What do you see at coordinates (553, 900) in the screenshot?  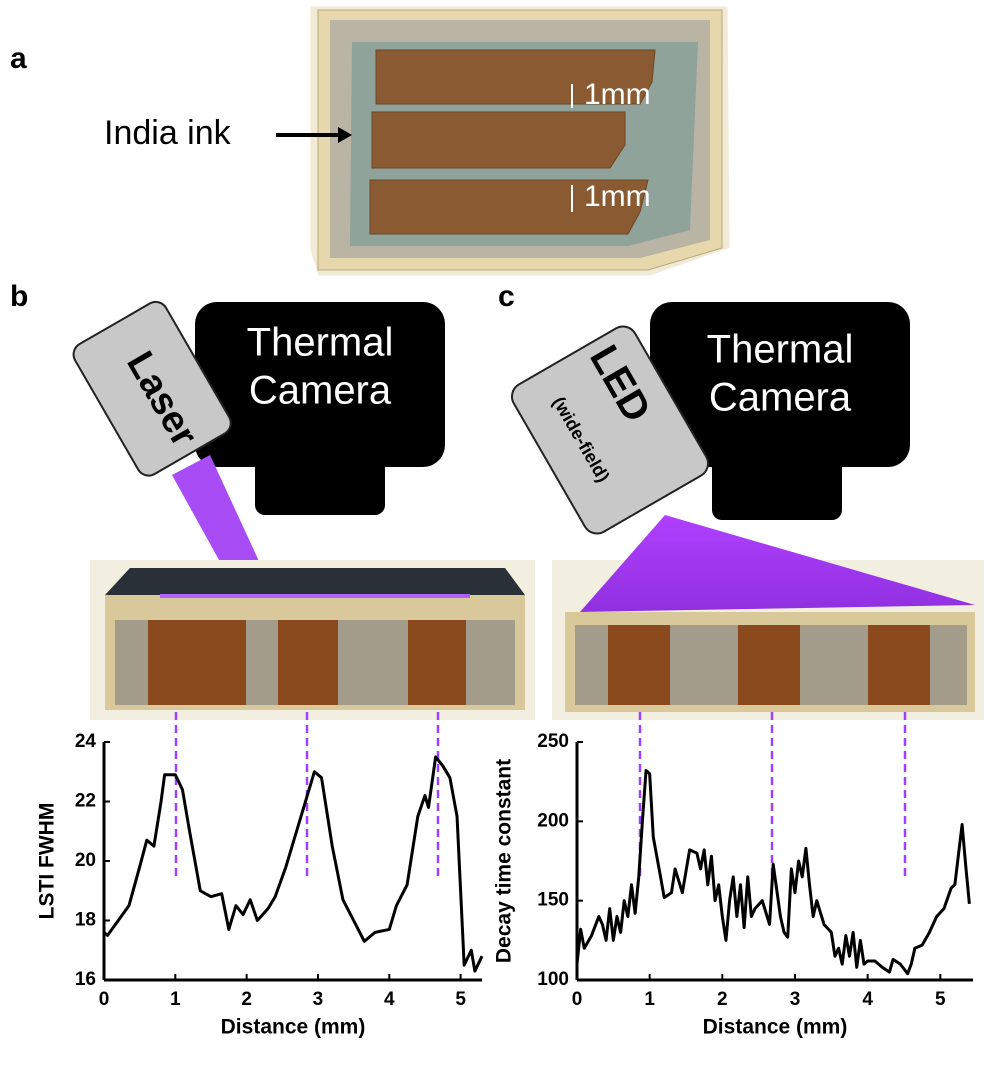 I see `y-tick-label: 150` at bounding box center [553, 900].